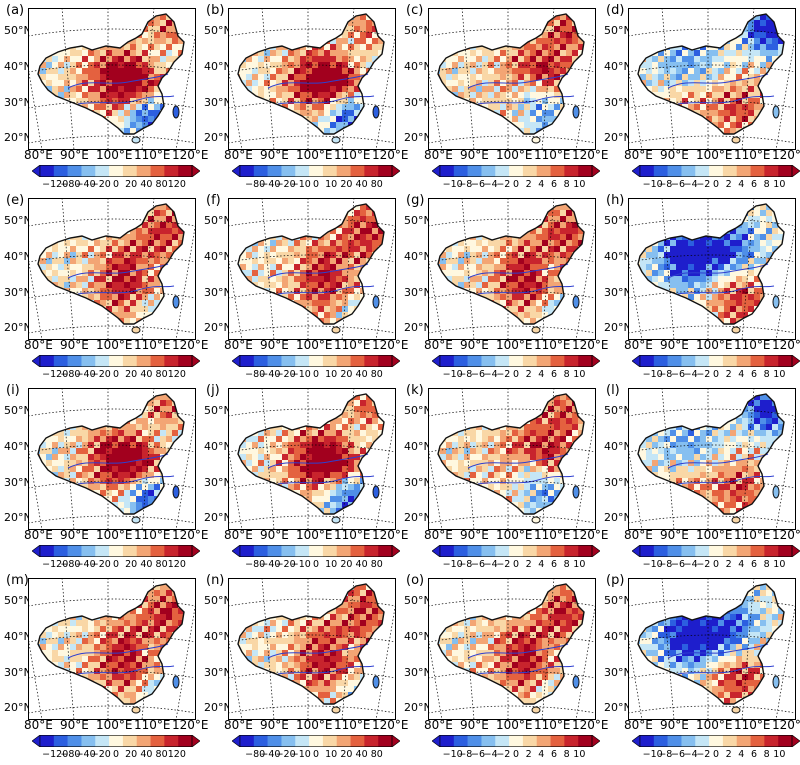 Image resolution: width=800 pixels, height=765 pixels. Describe the element at coordinates (776, 302) in the screenshot. I see `island-taiwan` at that location.